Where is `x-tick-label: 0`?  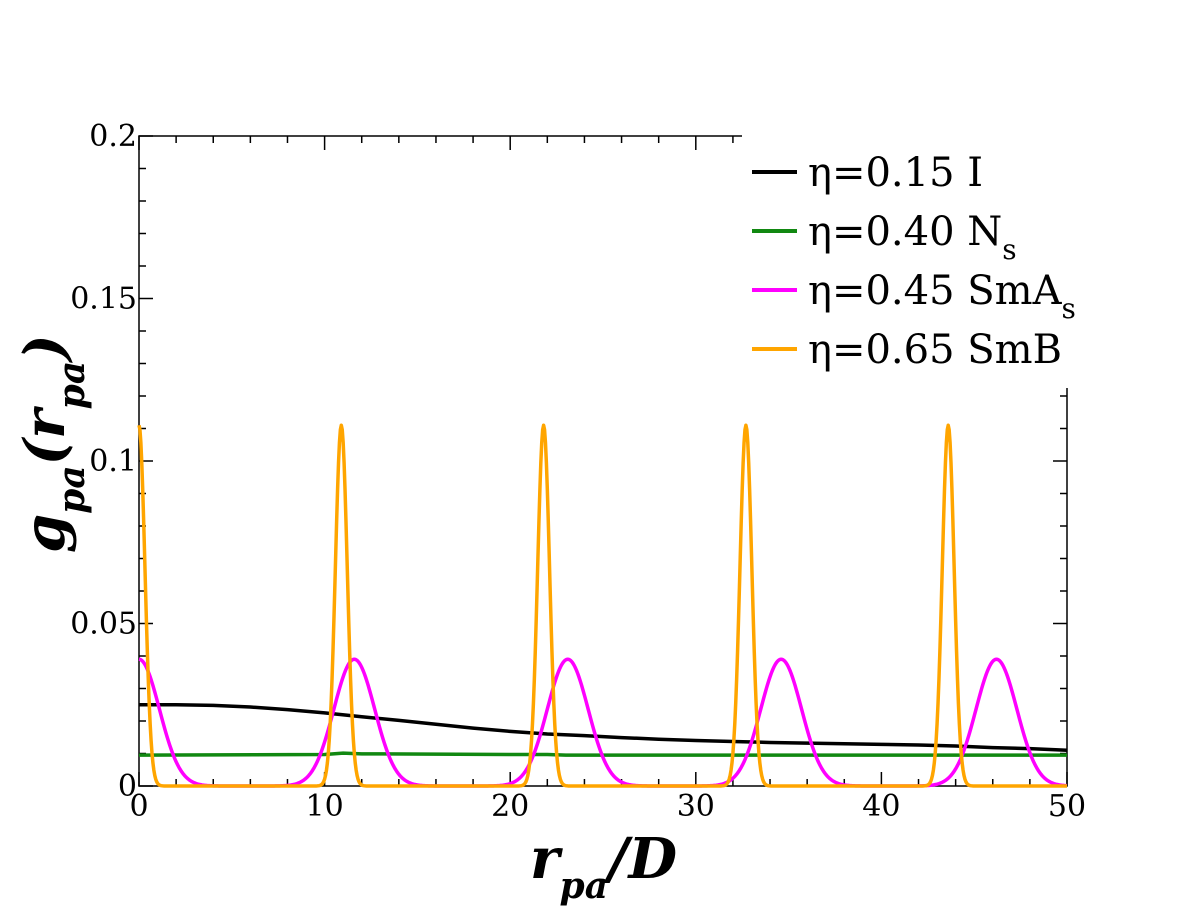
x-tick-label: 0 is located at coordinates (138, 806).